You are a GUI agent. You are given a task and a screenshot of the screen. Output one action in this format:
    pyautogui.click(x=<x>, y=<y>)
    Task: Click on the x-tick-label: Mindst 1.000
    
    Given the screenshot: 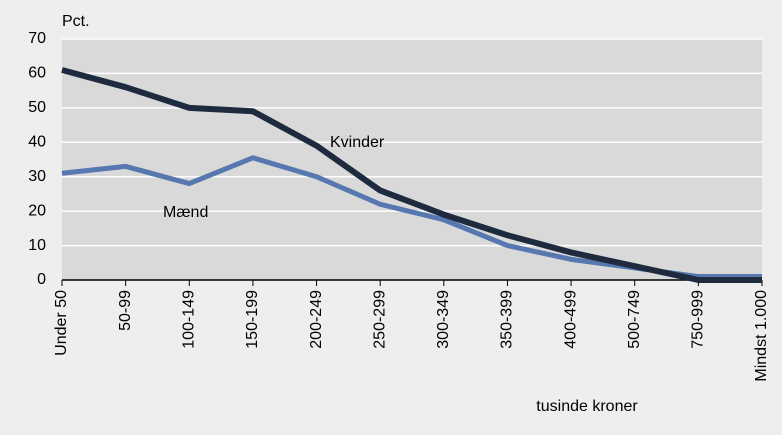 What is the action you would take?
    pyautogui.click(x=761, y=336)
    